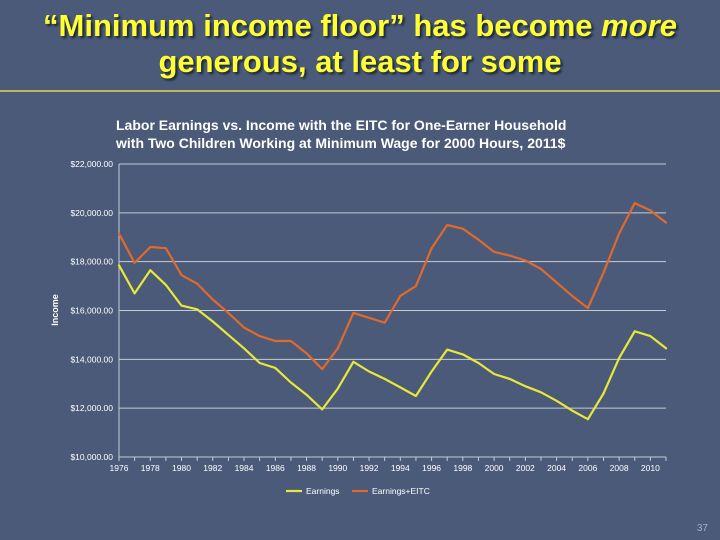 The width and height of the screenshot is (720, 540). Describe the element at coordinates (462, 468) in the screenshot. I see `x-tick-label: 1998` at that location.